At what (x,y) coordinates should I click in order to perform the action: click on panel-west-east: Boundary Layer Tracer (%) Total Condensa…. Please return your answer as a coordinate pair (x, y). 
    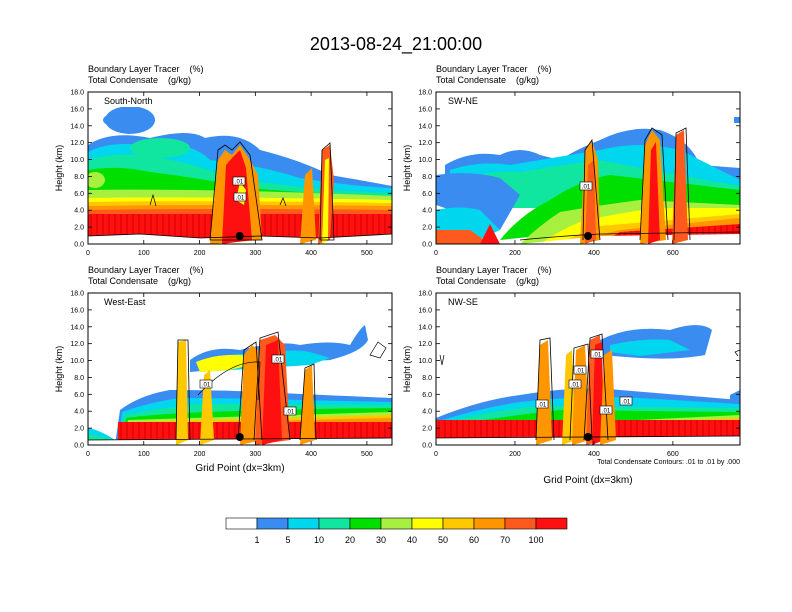
    Looking at the image, I should click on (223, 369).